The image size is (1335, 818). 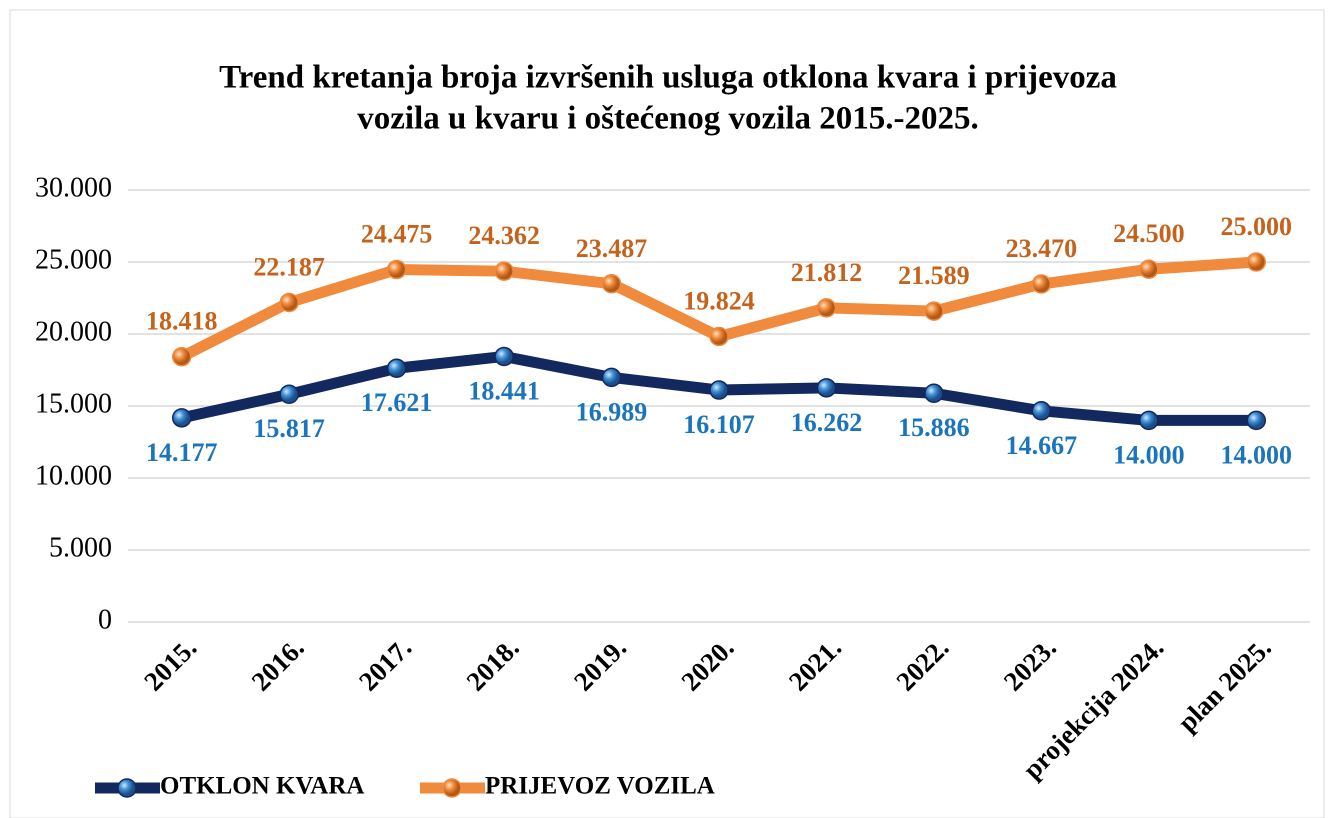 I want to click on y-tick-label: 5.000, so click(x=80, y=547).